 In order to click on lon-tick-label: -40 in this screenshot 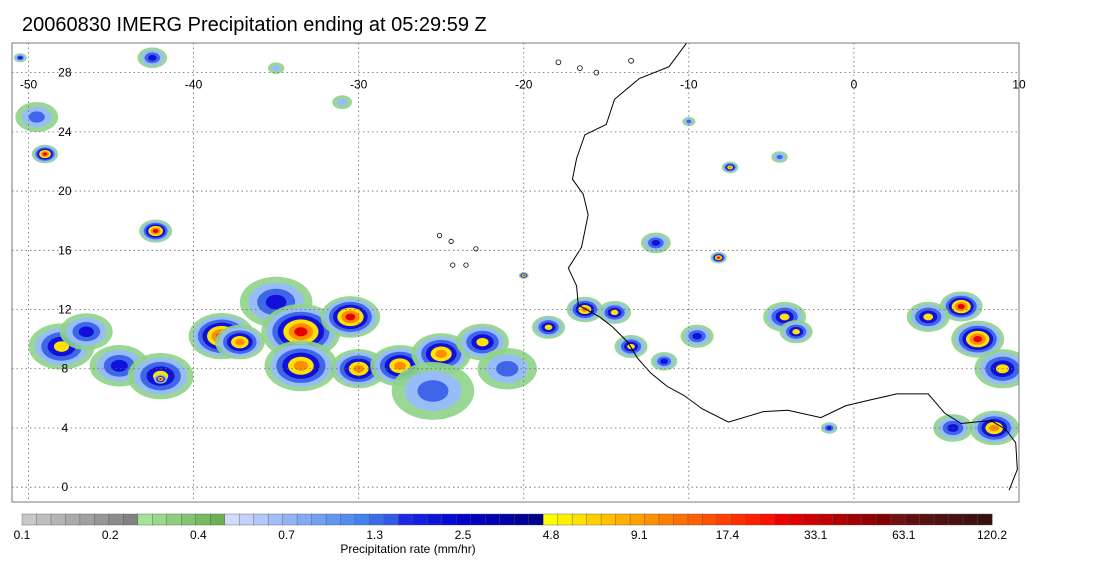, I will do `click(194, 85)`.